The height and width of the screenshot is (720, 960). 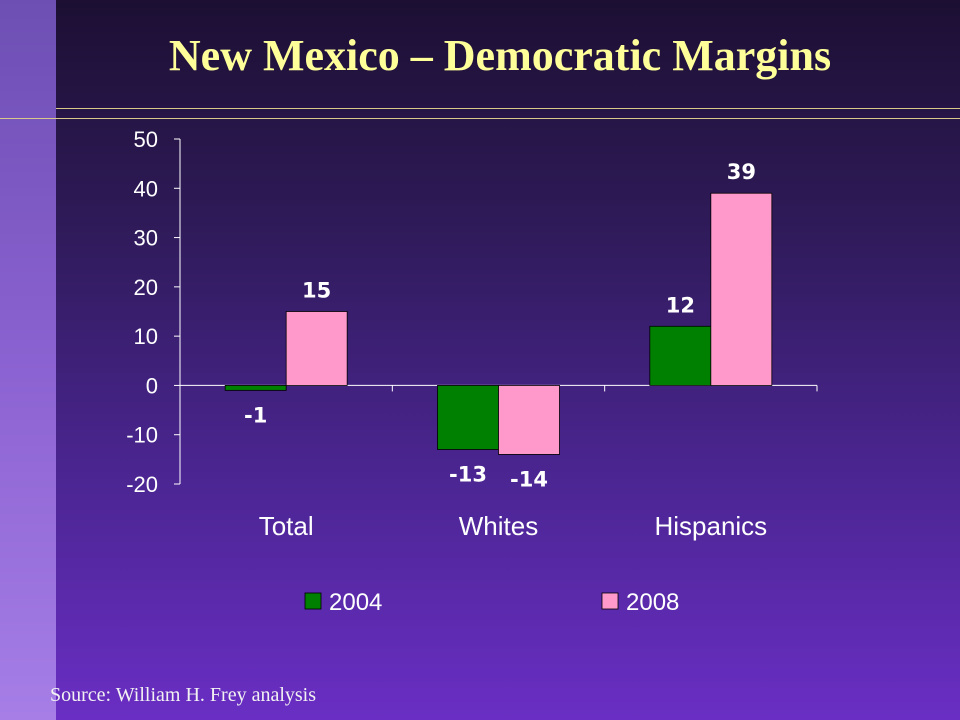 I want to click on data-label: -1, so click(x=255, y=415).